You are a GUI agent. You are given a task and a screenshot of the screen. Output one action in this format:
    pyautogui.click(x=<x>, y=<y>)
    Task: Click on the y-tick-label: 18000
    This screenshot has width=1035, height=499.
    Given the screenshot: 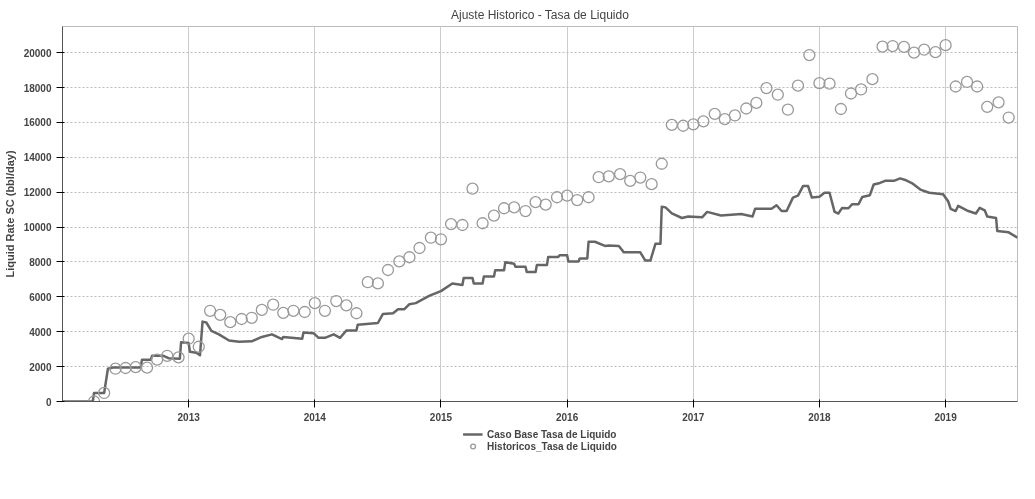 What is the action you would take?
    pyautogui.click(x=37, y=88)
    